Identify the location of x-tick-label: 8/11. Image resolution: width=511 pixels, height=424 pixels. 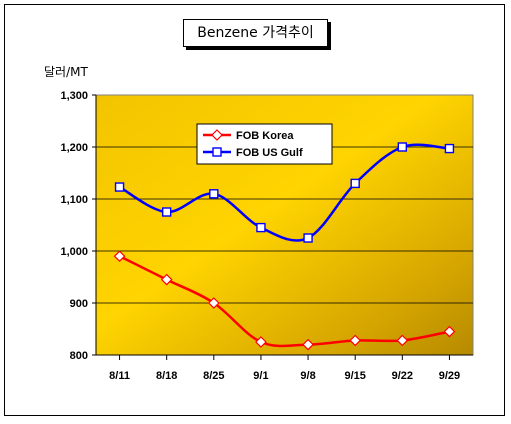
(119, 376).